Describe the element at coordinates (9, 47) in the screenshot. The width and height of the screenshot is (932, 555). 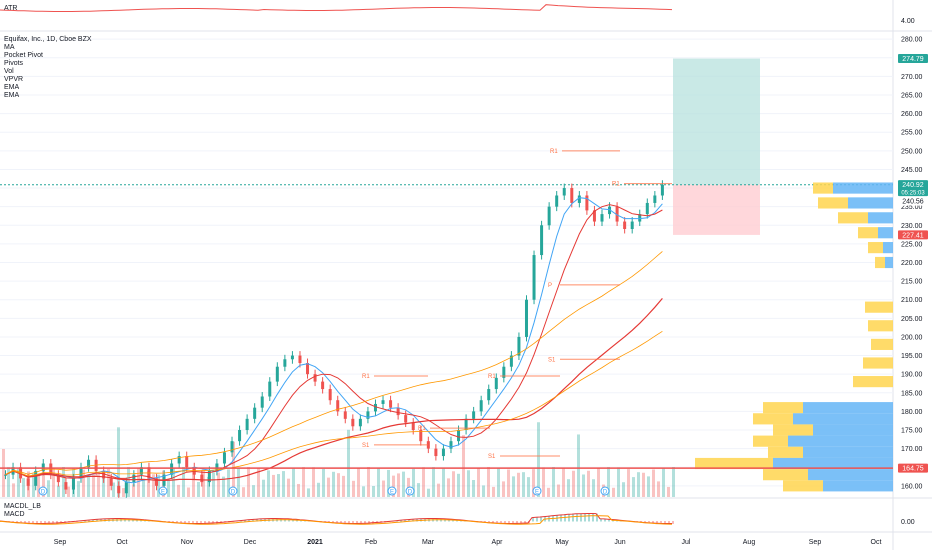
I see `indicator-ma: MA` at that location.